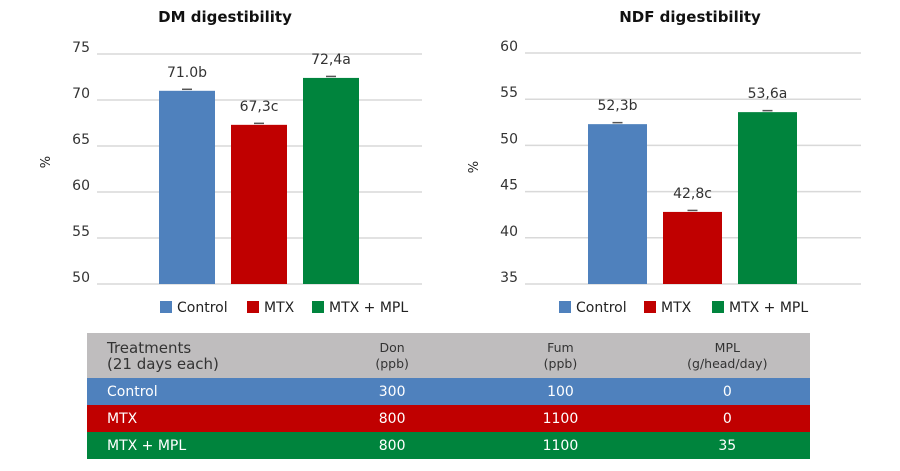 The height and width of the screenshot is (471, 900). I want to click on data-label: 71.0b, so click(187, 73).